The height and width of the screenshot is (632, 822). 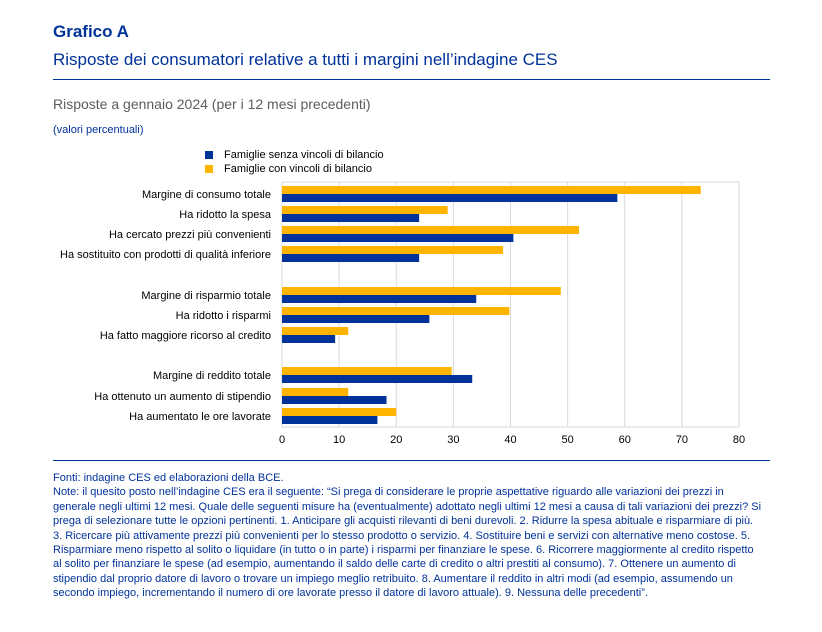 I want to click on x-tick-label: 20, so click(x=396, y=440).